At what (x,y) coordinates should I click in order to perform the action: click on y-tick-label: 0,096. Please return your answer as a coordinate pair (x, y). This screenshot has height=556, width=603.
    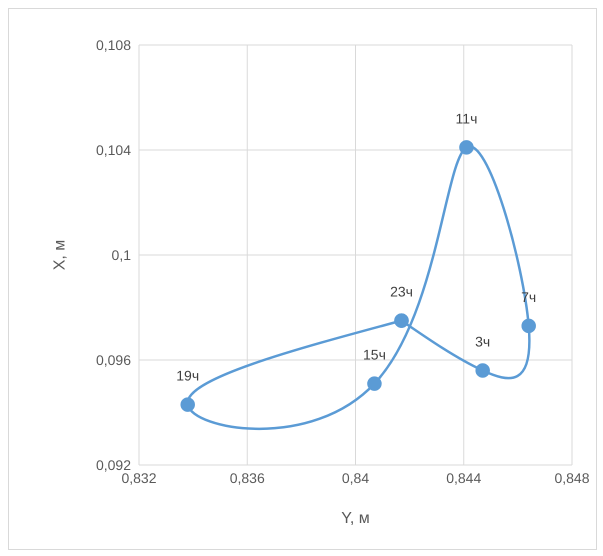
    Looking at the image, I should click on (114, 360).